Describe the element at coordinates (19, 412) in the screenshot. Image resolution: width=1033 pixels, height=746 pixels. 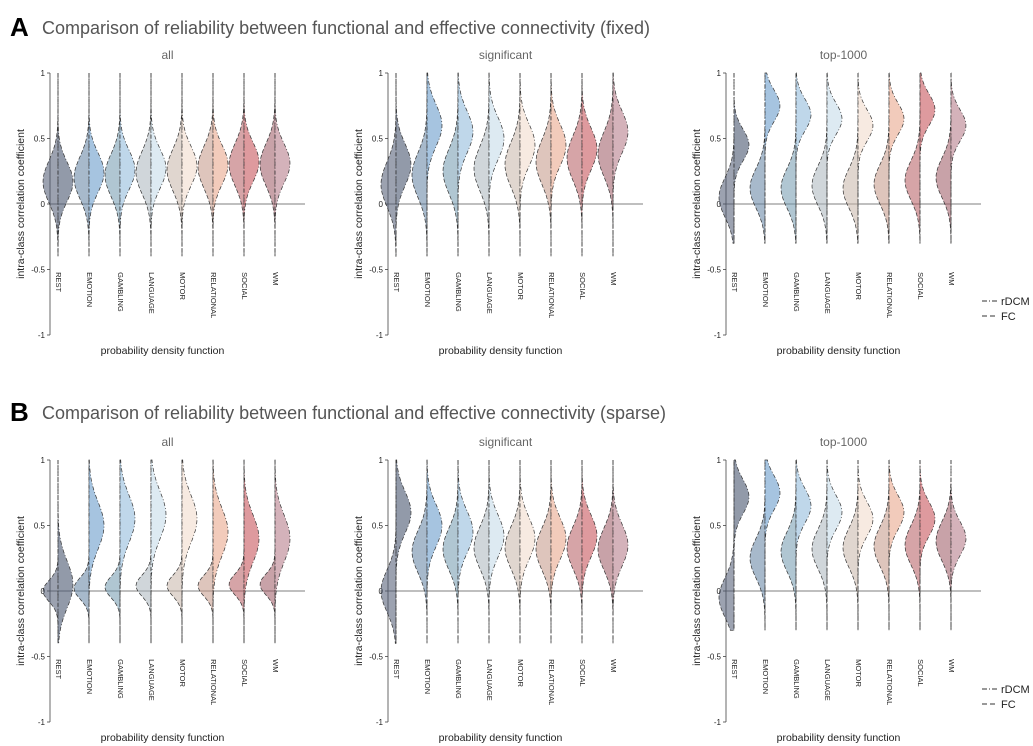
I see `row-b-letter: B` at that location.